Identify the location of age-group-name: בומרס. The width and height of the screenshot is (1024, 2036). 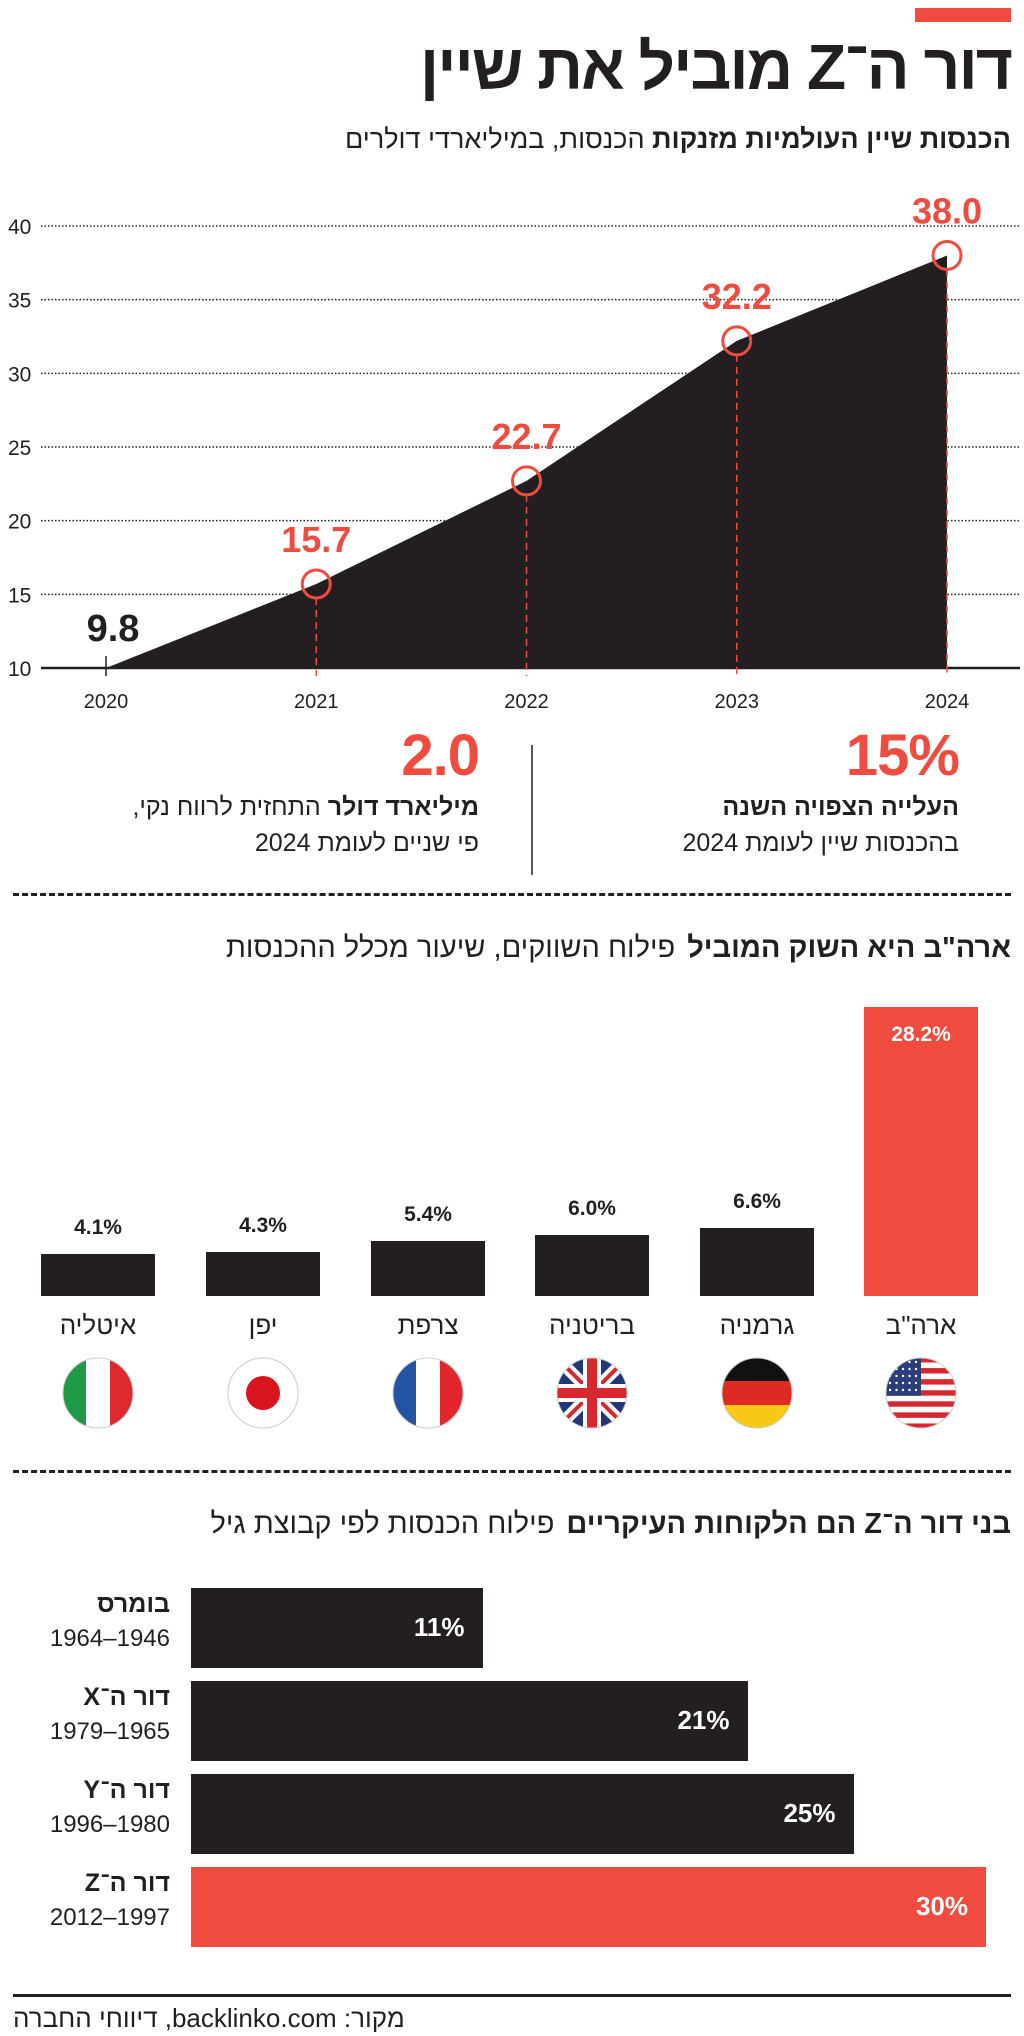
(133, 1604).